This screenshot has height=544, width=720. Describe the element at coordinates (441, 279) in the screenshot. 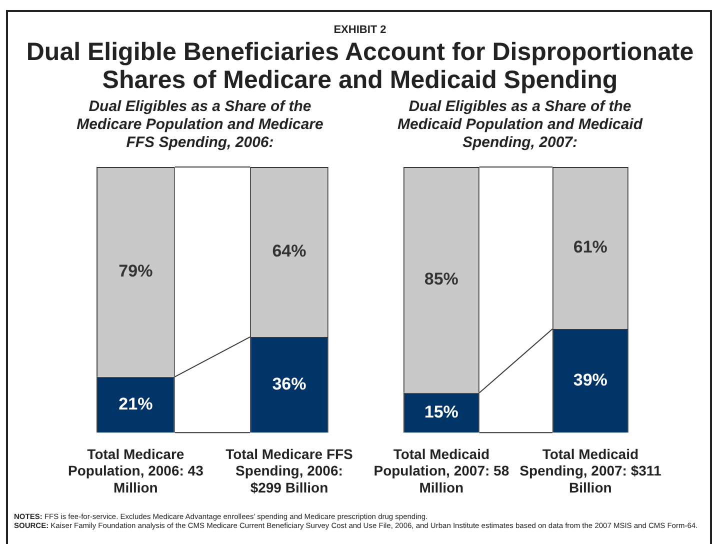

I see `data-label: 85%` at that location.